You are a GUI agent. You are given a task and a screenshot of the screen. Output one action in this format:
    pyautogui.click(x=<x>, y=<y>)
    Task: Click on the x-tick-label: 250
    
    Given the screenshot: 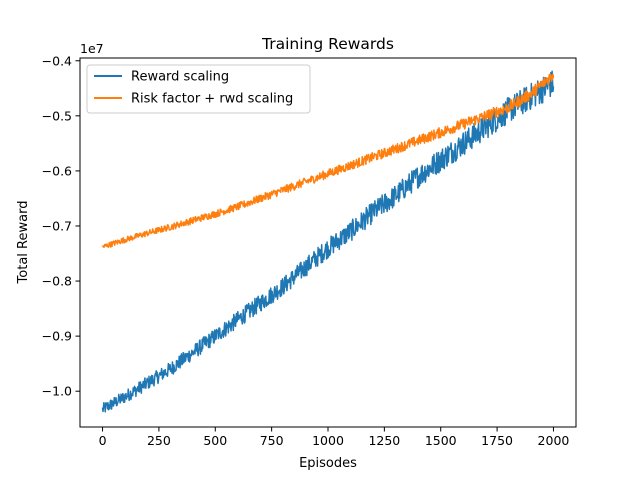 What is the action you would take?
    pyautogui.click(x=159, y=440)
    